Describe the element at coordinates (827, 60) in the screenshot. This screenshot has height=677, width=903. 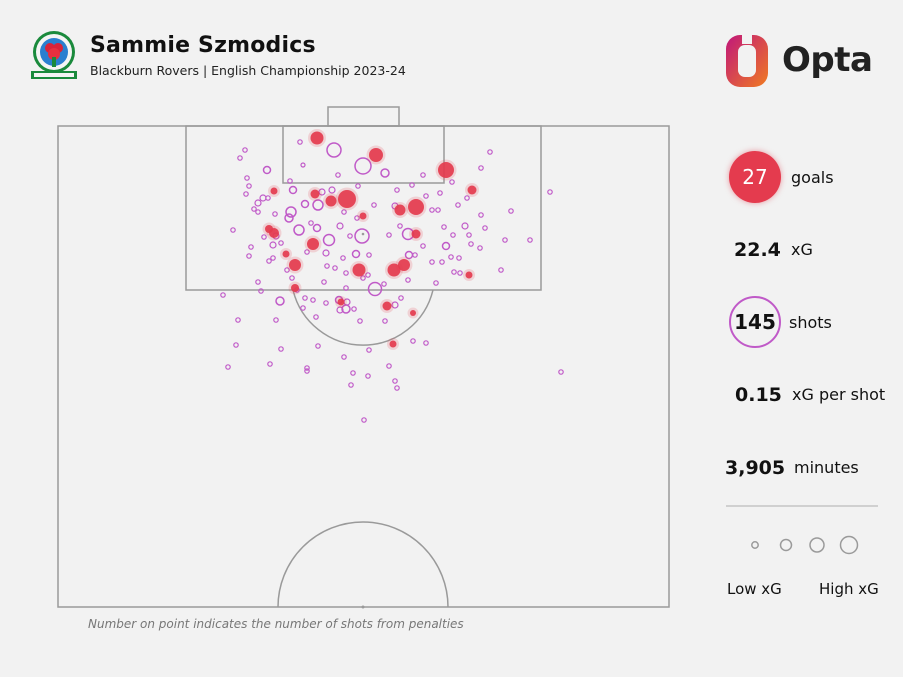
I see `opta-wordmark: Opta` at that location.